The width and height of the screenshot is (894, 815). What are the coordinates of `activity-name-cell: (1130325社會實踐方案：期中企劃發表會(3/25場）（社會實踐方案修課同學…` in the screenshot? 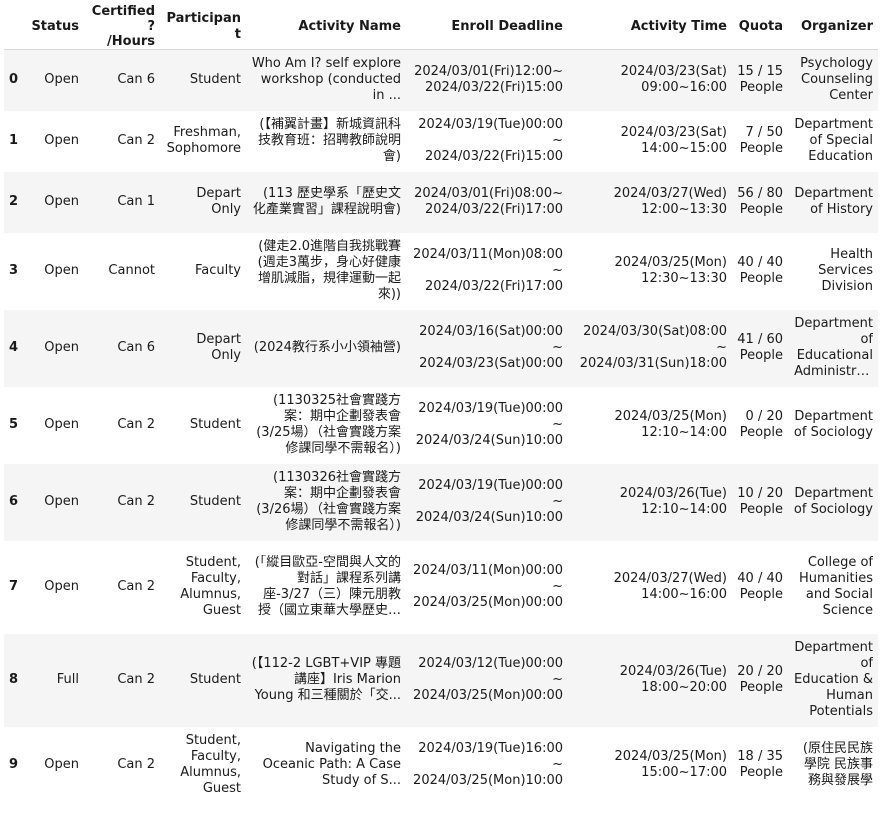 It's located at (326, 425).